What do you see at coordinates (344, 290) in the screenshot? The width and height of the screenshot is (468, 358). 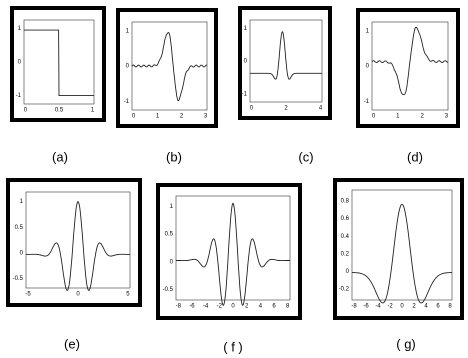 I see `y-tick-label: -0.2` at bounding box center [344, 290].